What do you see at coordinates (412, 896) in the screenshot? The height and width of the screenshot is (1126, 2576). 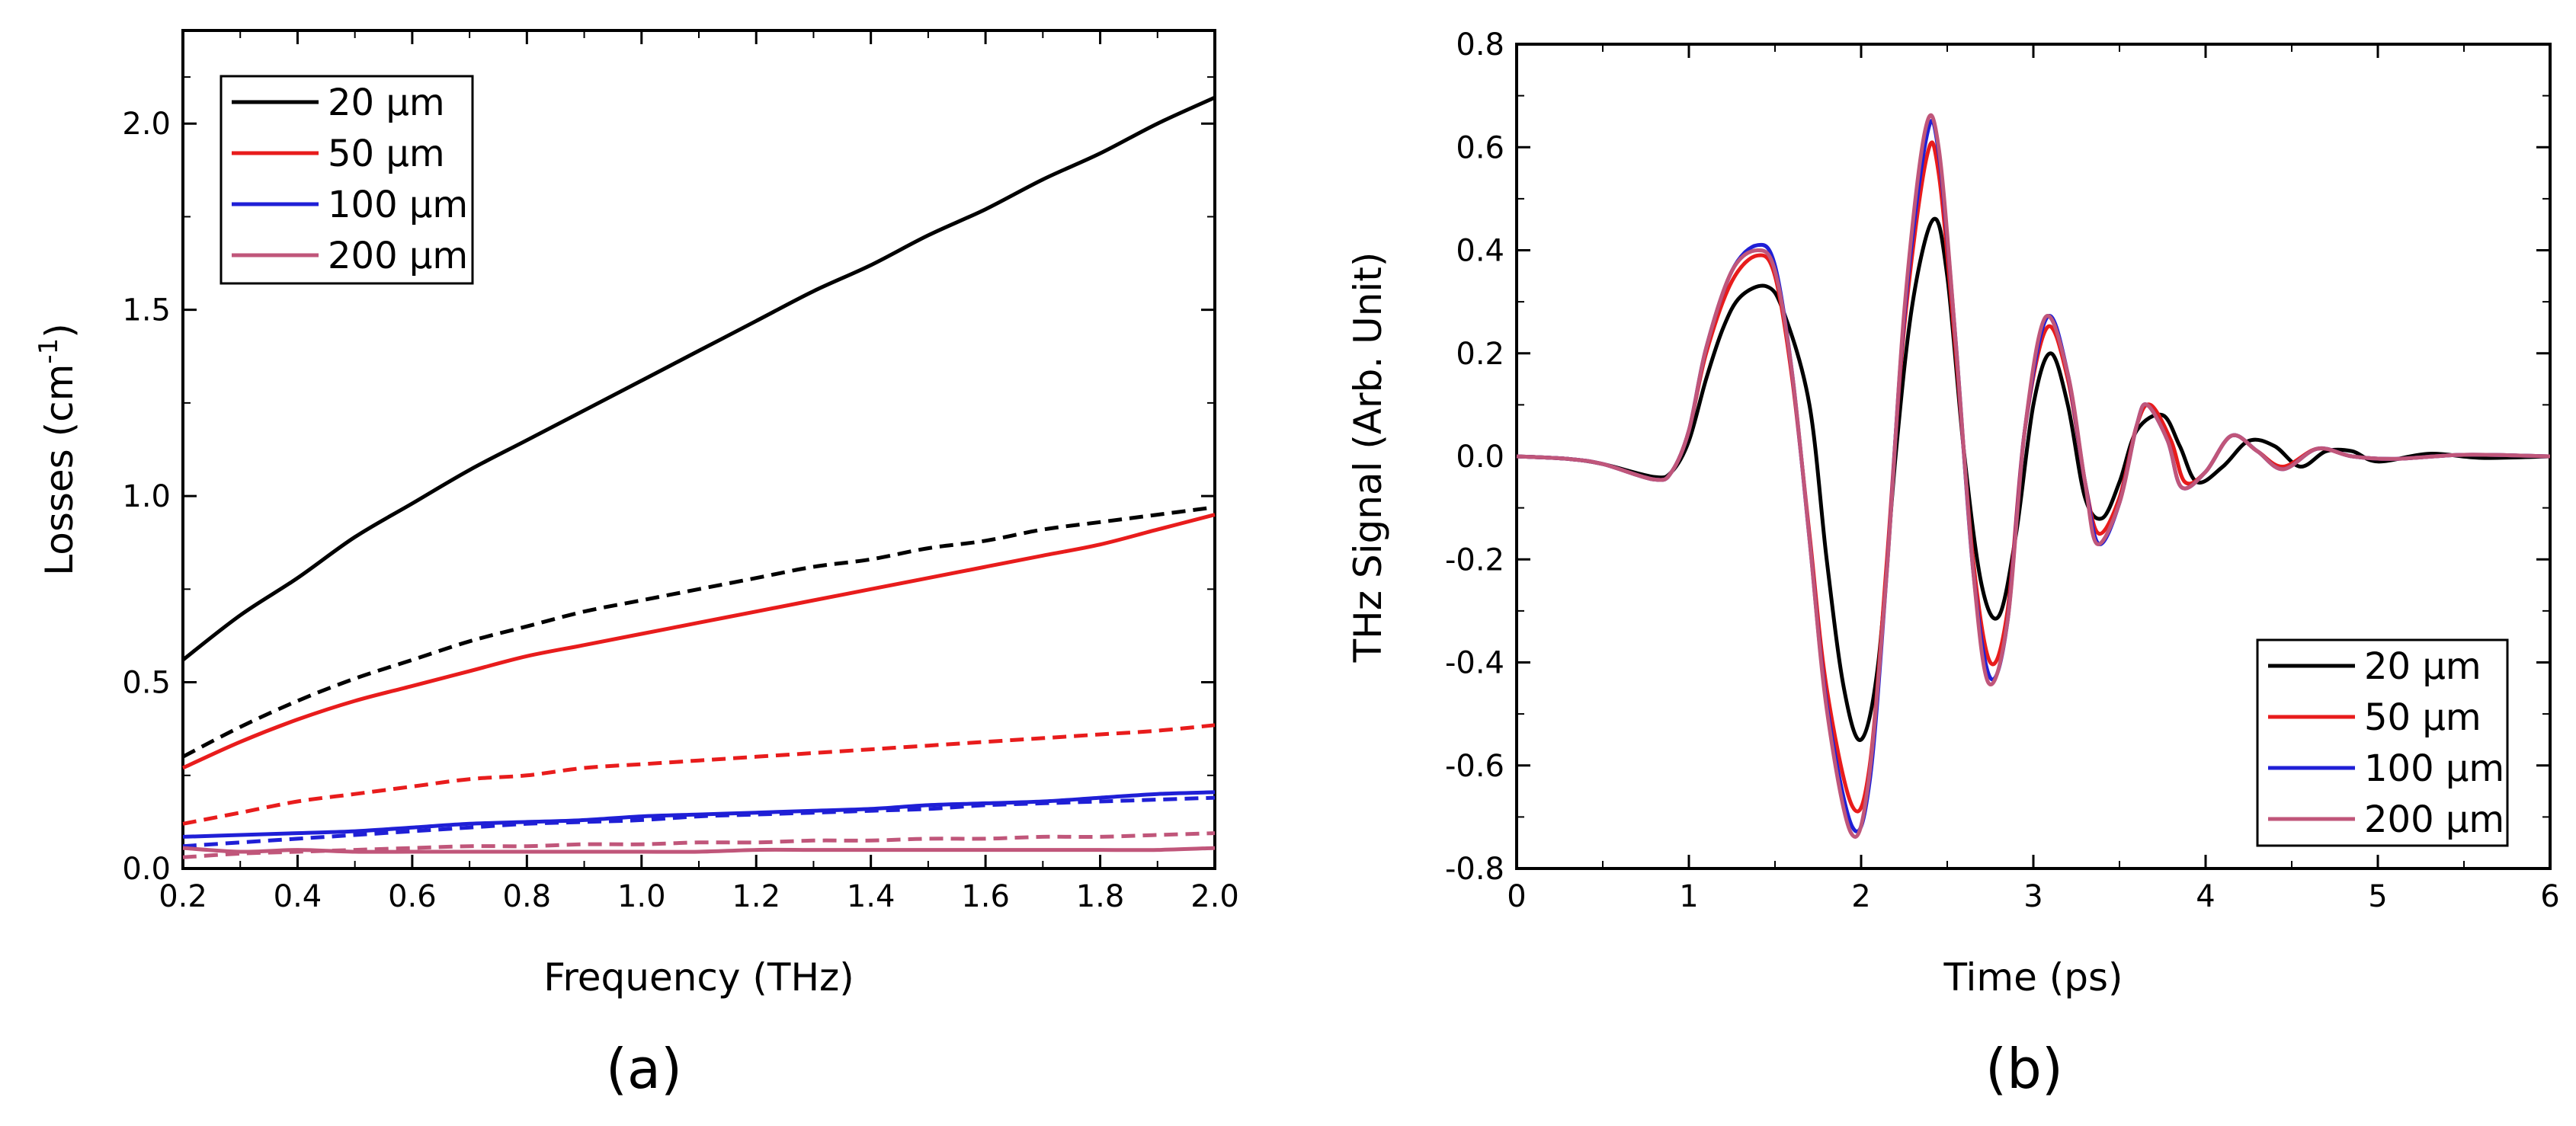 I see `chart-0-xtick-label: 0.6` at bounding box center [412, 896].